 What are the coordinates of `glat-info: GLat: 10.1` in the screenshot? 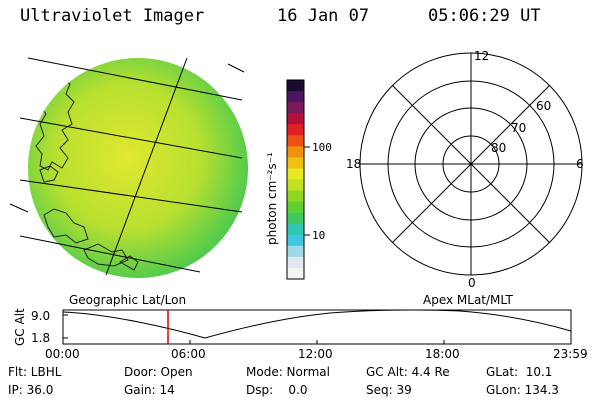 It's located at (519, 372).